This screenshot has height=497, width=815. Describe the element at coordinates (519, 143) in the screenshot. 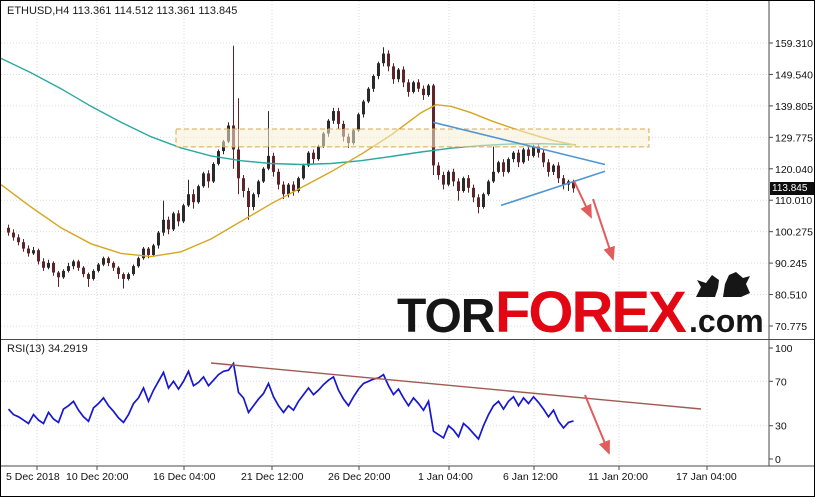

I see `trendline-upper` at that location.